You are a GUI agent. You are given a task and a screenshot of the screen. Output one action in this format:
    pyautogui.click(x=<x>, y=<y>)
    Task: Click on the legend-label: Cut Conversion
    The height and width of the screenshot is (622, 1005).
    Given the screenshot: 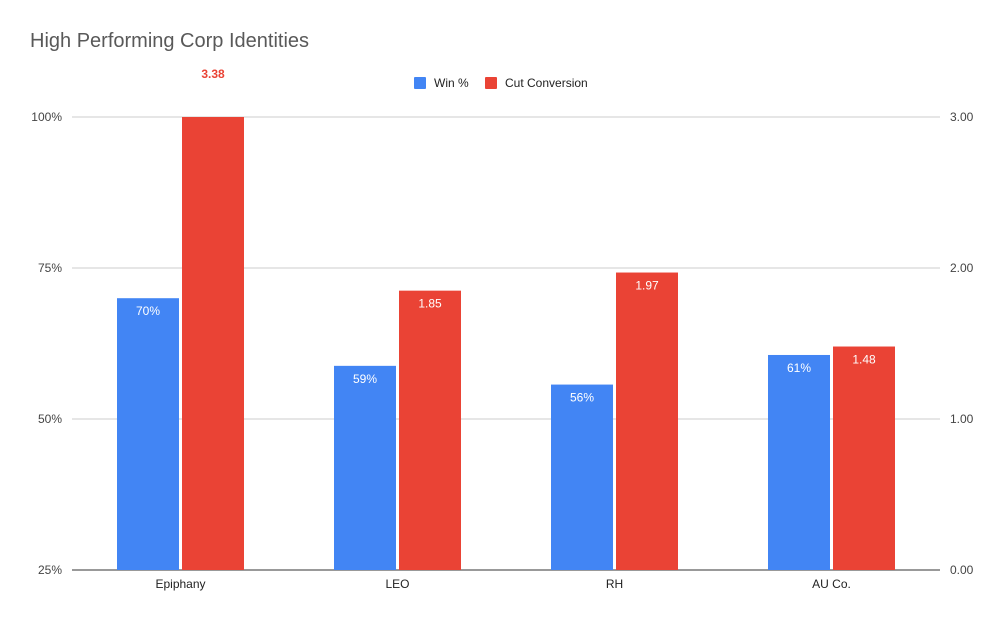 What is the action you would take?
    pyautogui.click(x=546, y=83)
    